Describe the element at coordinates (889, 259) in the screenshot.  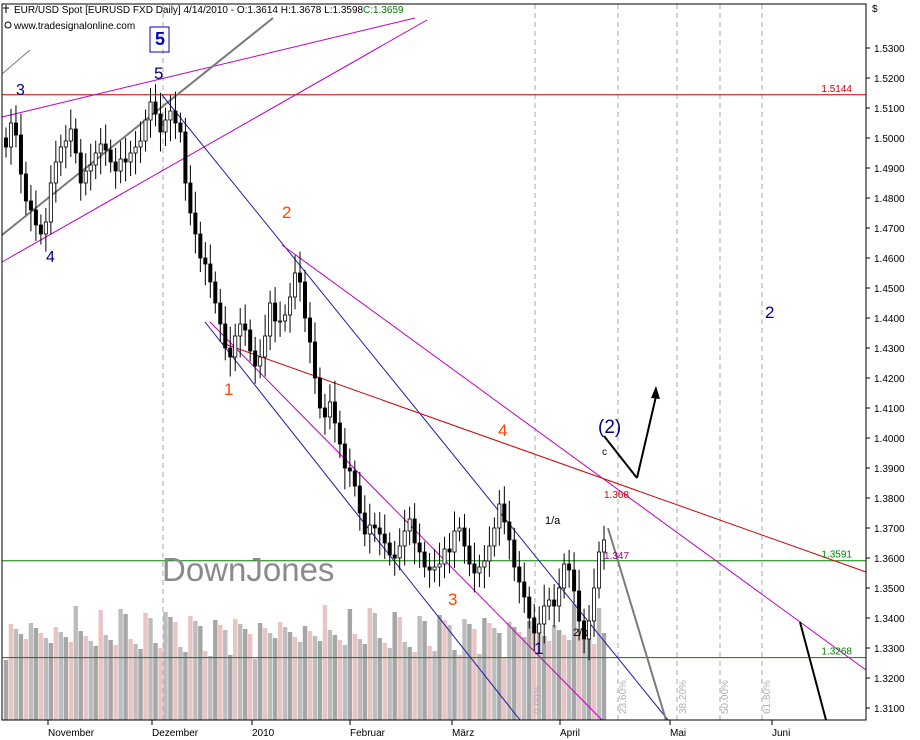
I see `y-tick-label: 1.4600` at that location.